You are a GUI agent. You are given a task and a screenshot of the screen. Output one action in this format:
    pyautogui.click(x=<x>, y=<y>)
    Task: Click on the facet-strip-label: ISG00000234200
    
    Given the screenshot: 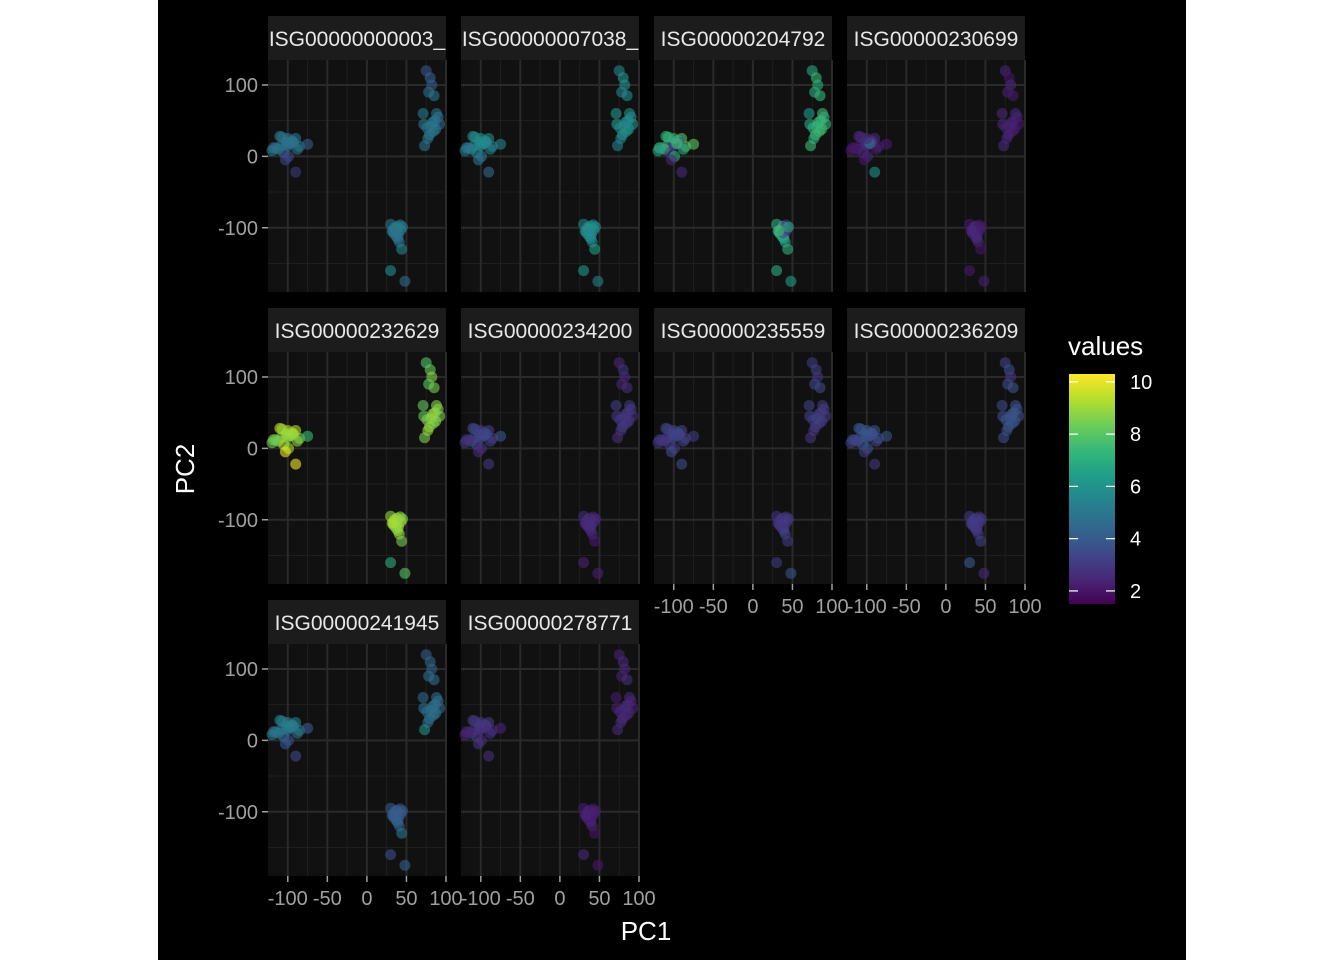 What is the action you would take?
    pyautogui.click(x=550, y=331)
    